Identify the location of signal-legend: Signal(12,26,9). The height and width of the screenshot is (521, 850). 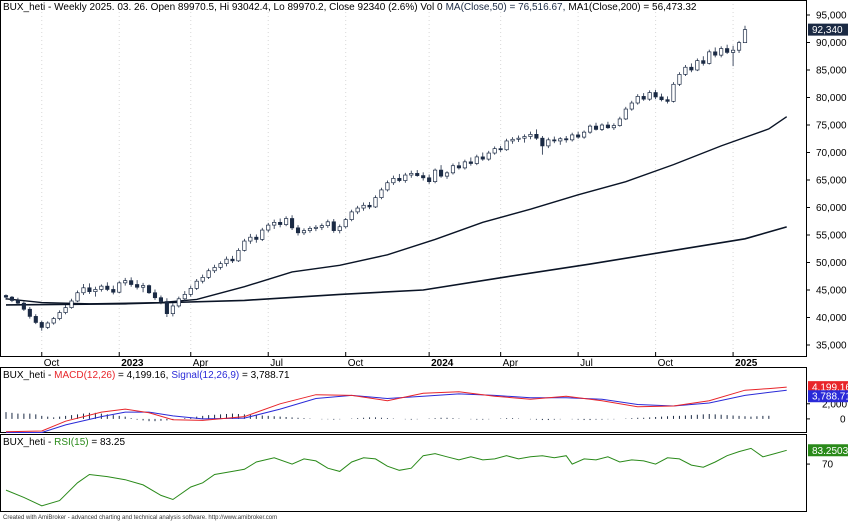
(205, 375).